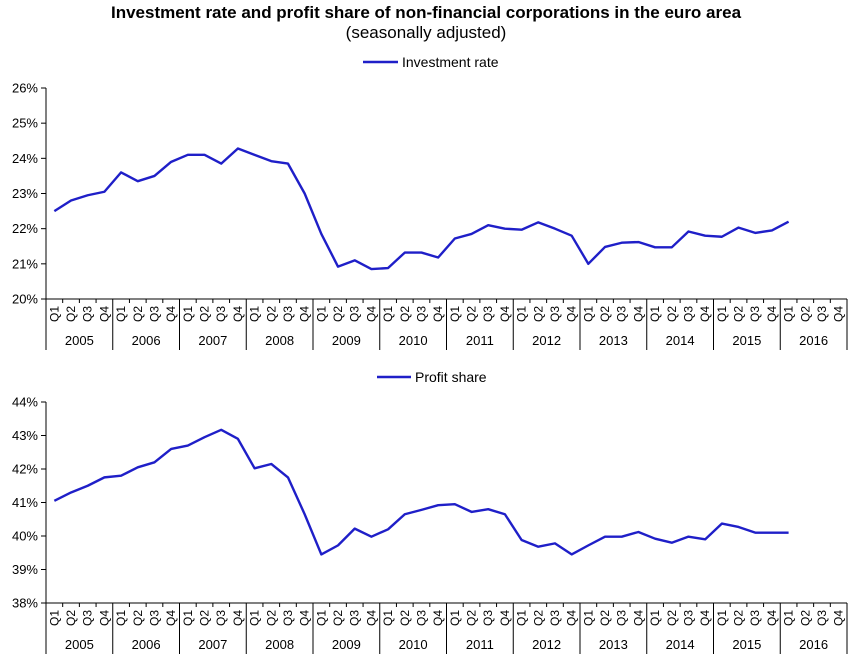 The width and height of the screenshot is (852, 668). Describe the element at coordinates (25, 299) in the screenshot. I see `y-tick-label: 20%` at that location.